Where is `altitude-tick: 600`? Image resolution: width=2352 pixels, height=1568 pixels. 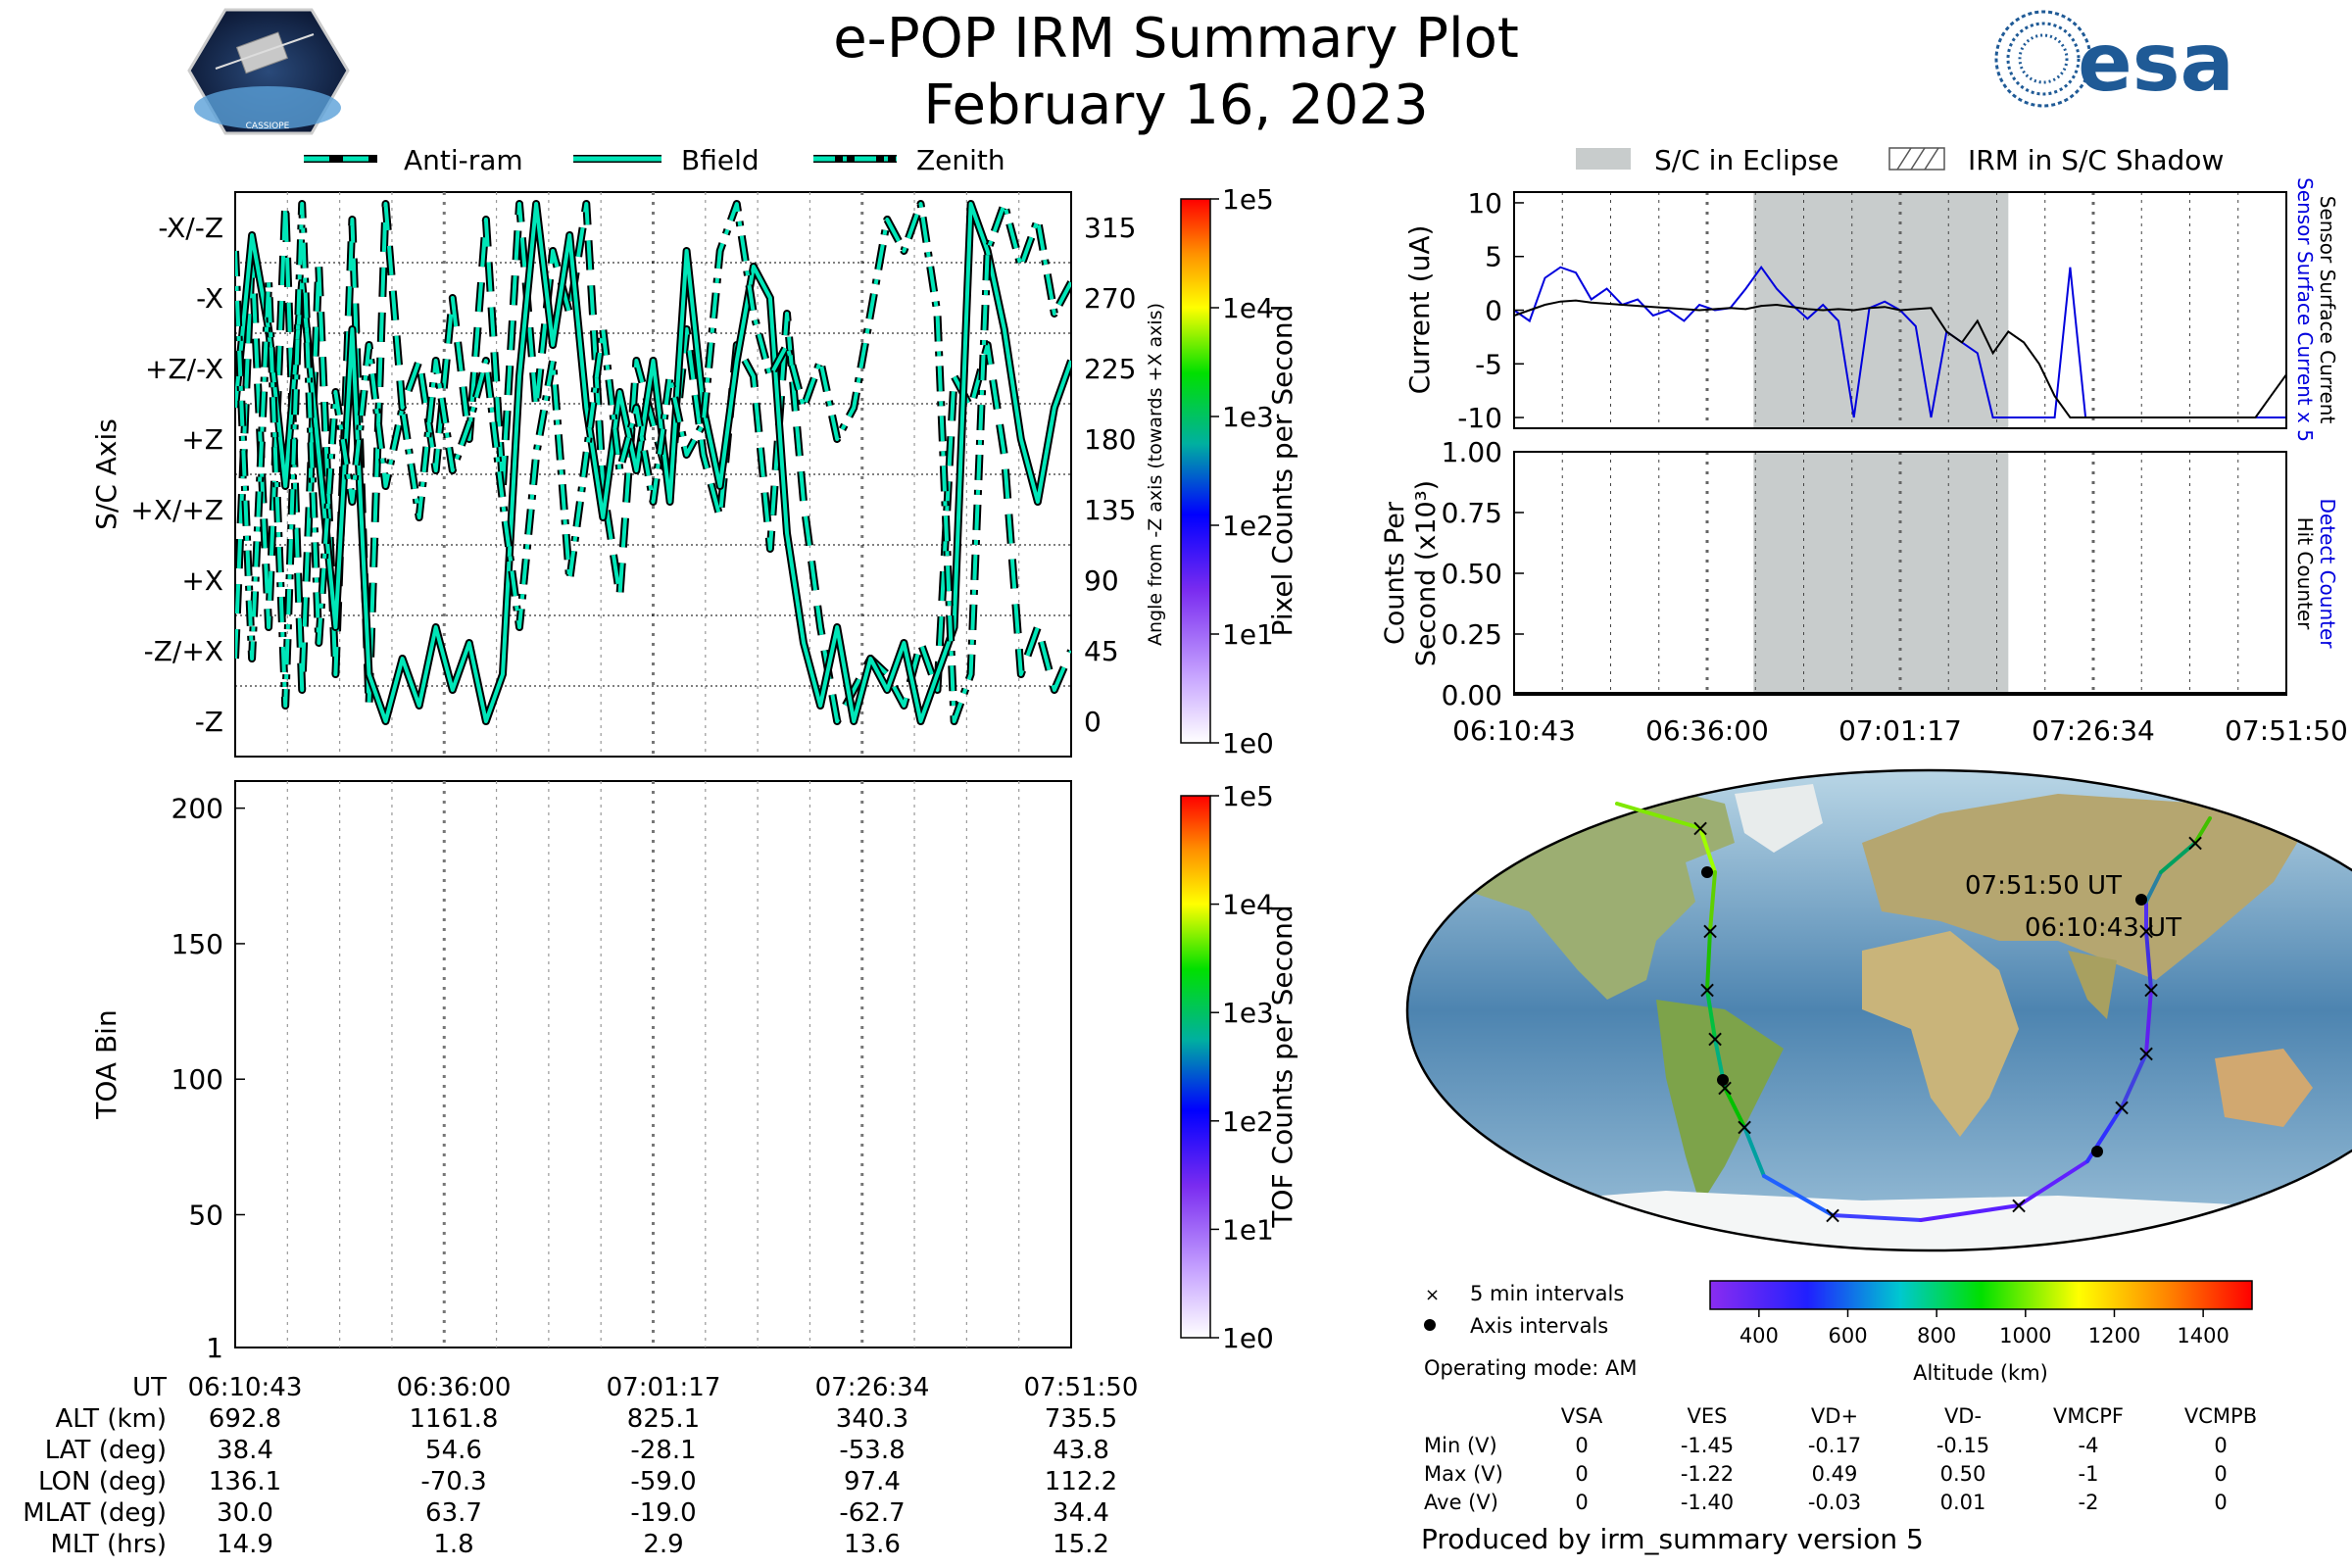
altitude-tick: 600 is located at coordinates (1847, 1336).